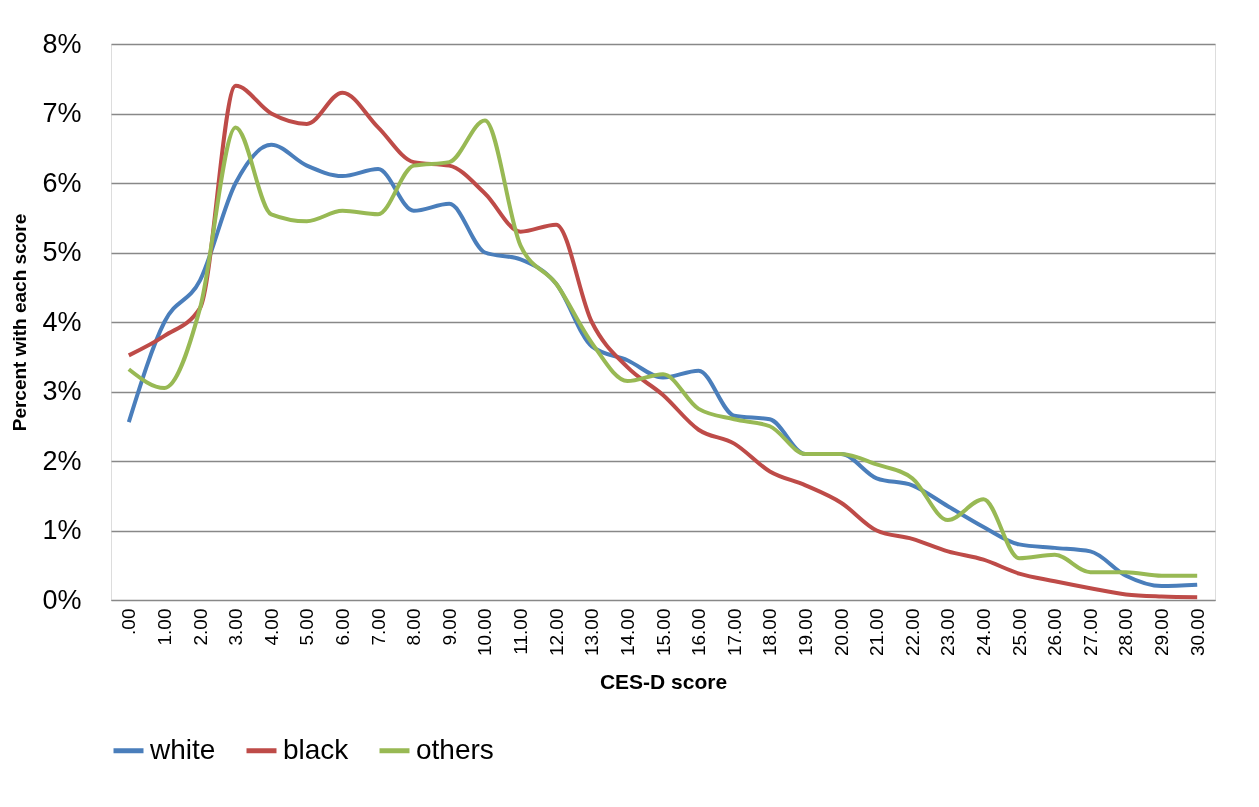 This screenshot has width=1259, height=807. Describe the element at coordinates (271, 627) in the screenshot. I see `x-tick-label: 4.00` at that location.